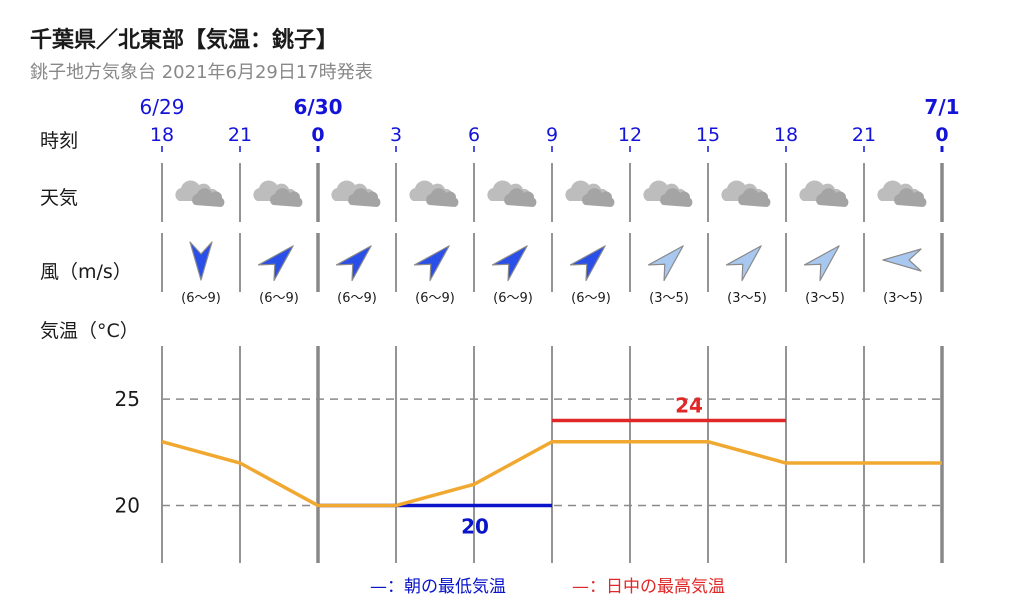 The image size is (1024, 613). I want to click on max-temp-label: 24, so click(689, 405).